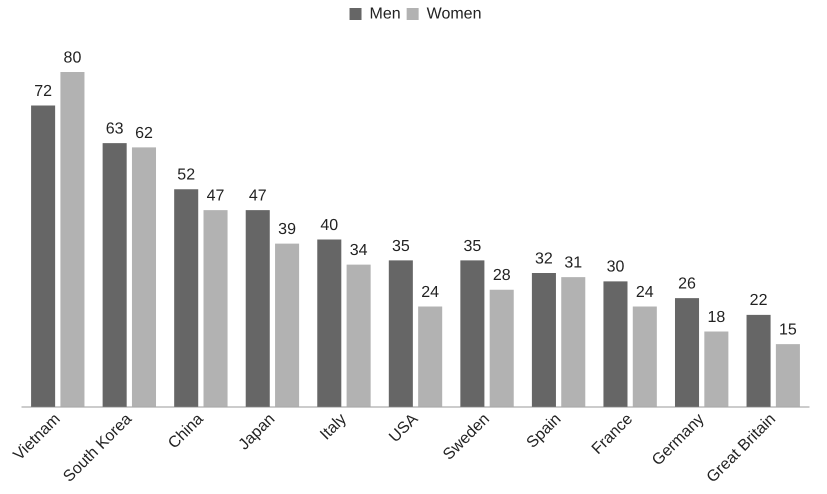 The width and height of the screenshot is (827, 494). I want to click on data-label: 32, so click(544, 259).